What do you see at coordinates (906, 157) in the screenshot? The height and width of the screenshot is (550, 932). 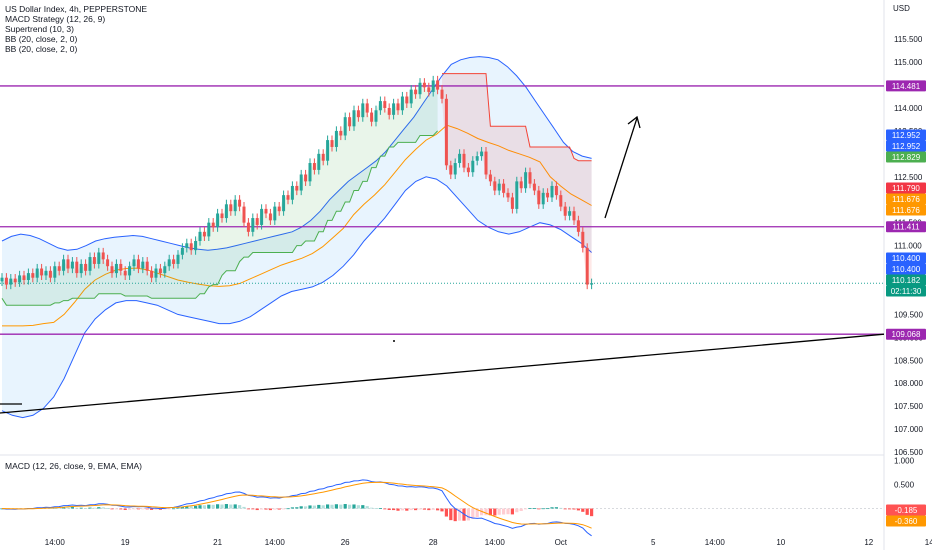 I see `indicator-price-label: 112.829` at bounding box center [906, 157].